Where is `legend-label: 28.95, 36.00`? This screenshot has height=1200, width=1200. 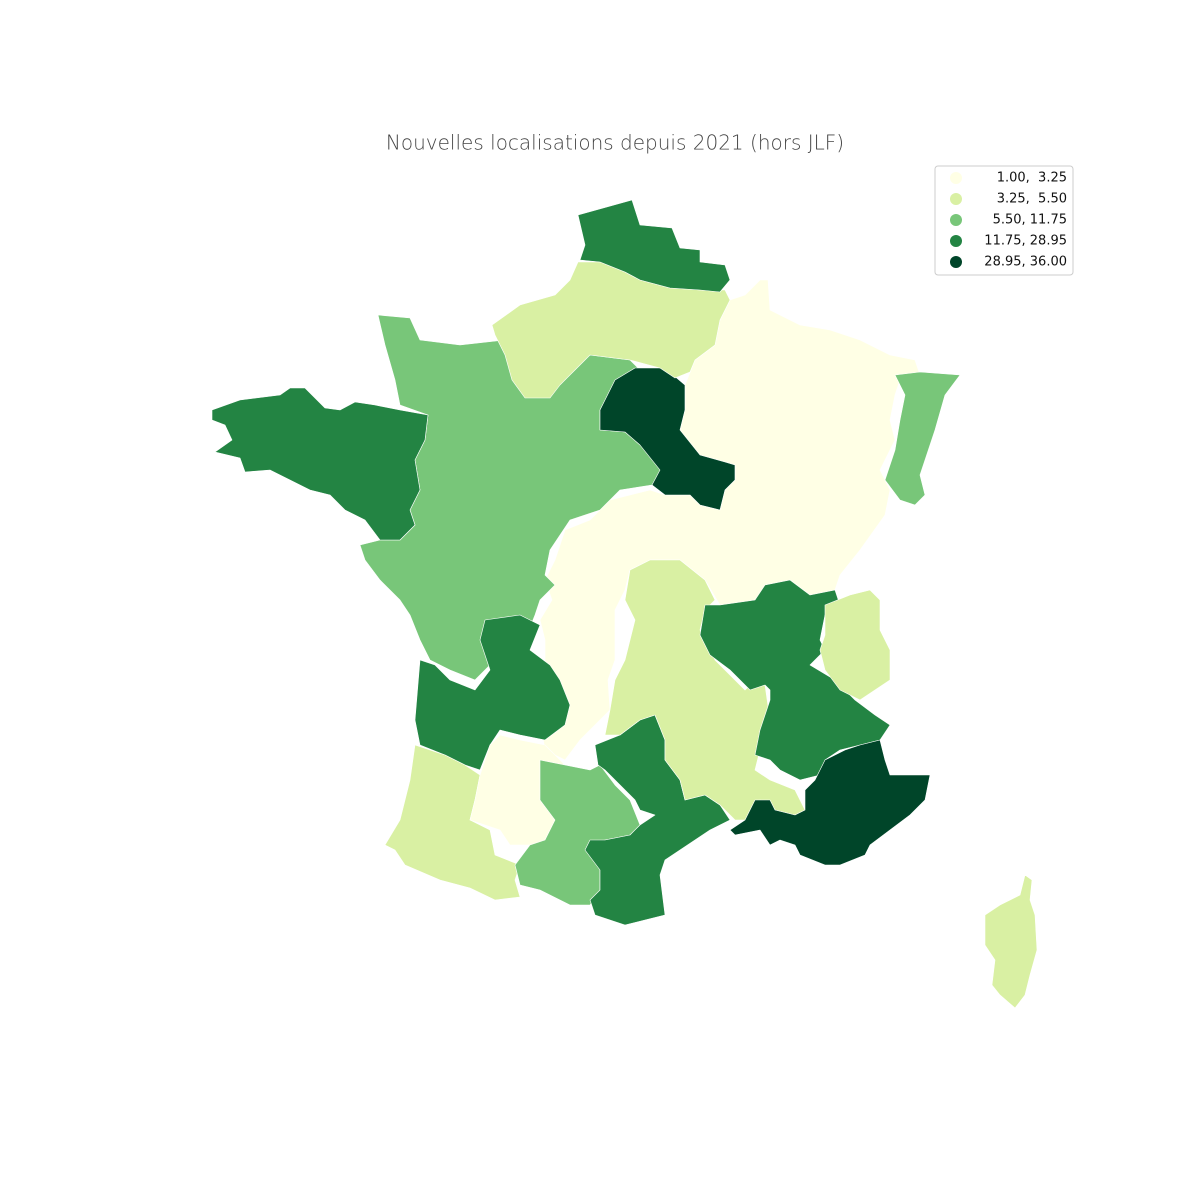
legend-label: 28.95, 36.00 is located at coordinates (1025, 262).